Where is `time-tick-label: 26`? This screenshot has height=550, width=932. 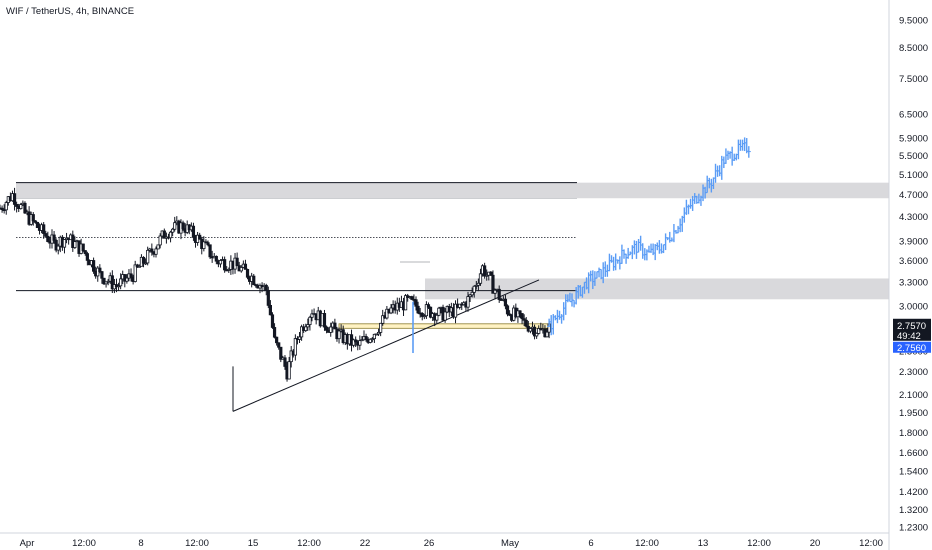
time-tick-label: 26 is located at coordinates (429, 543).